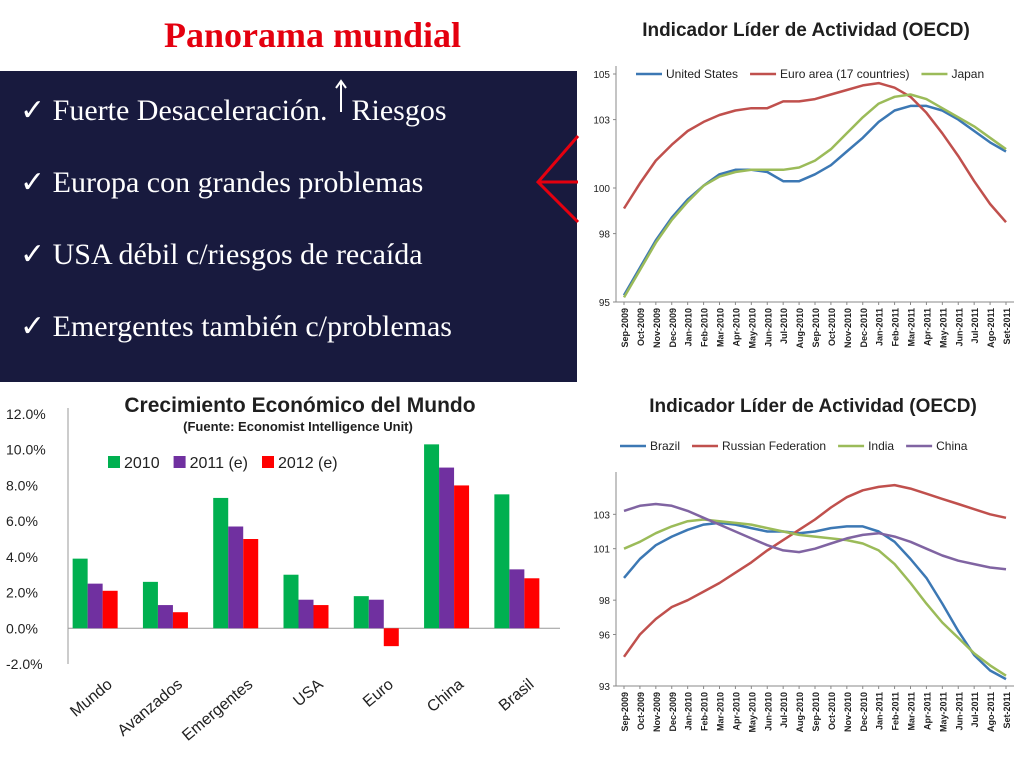  I want to click on chart-subtitle: (Fuente: Economist Intelligence Unit), so click(298, 426).